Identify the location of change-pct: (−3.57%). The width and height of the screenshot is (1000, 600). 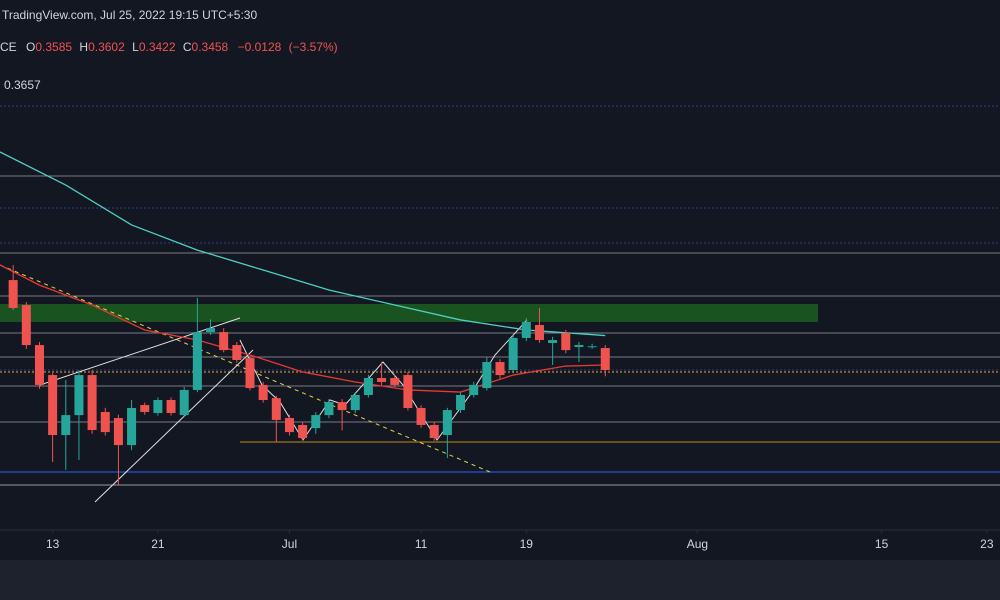
(313, 47).